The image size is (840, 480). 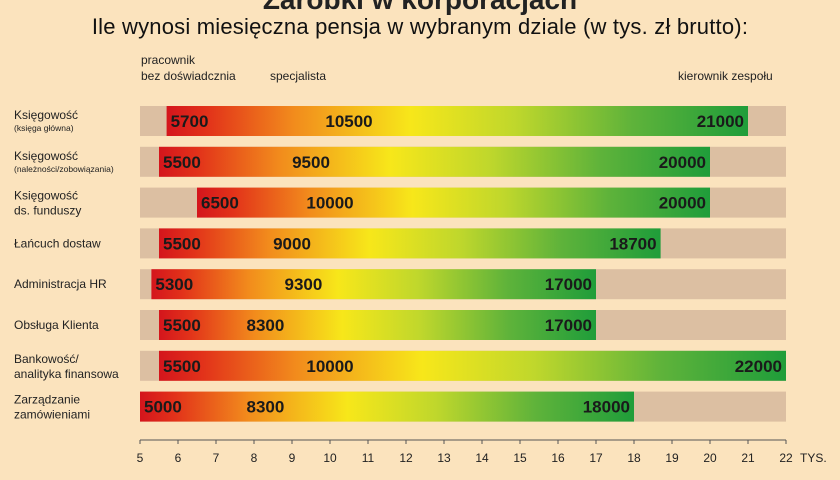 I want to click on x-tick-label: 20, so click(x=710, y=458).